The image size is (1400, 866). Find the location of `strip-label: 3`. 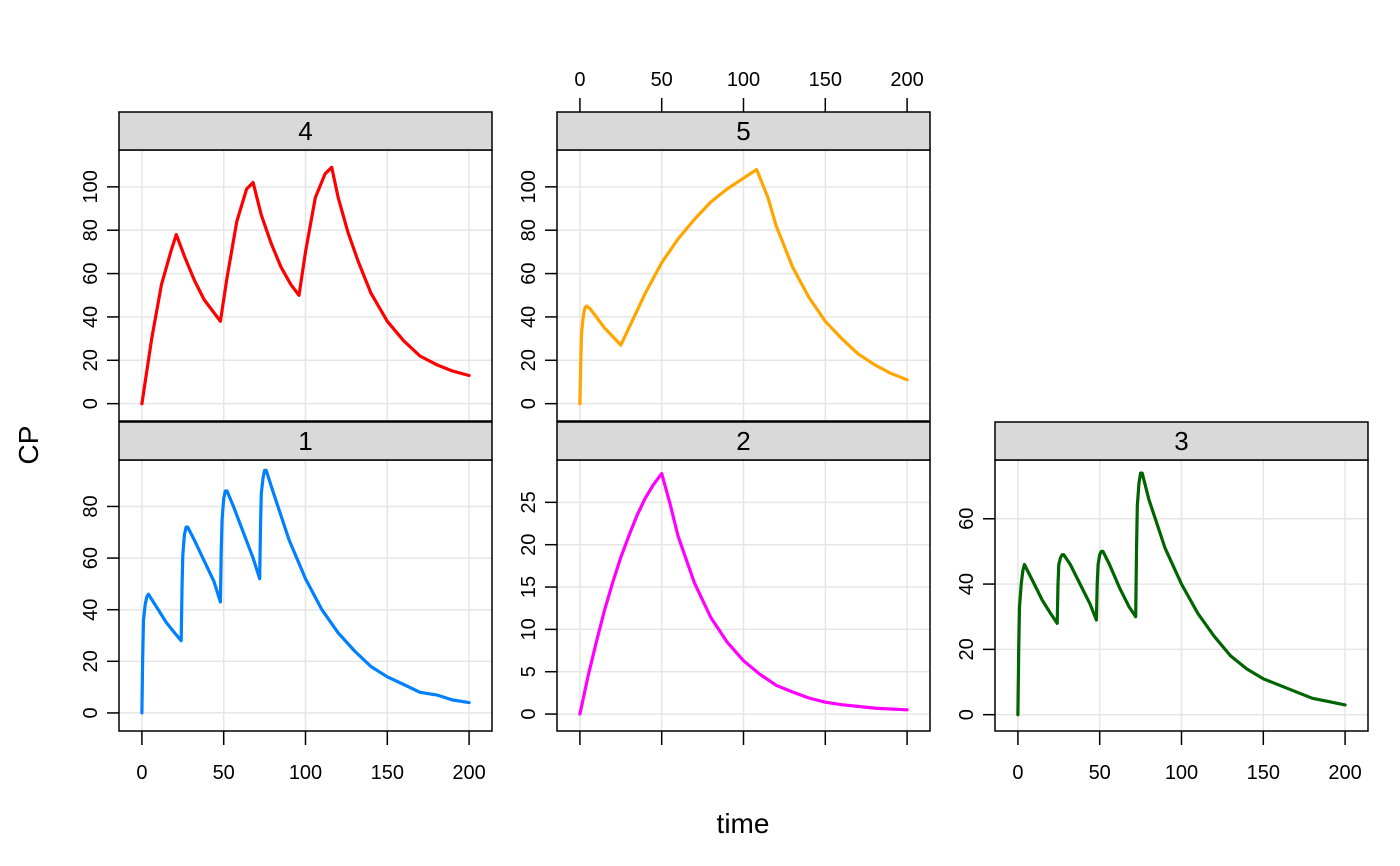

strip-label: 3 is located at coordinates (1181, 441).